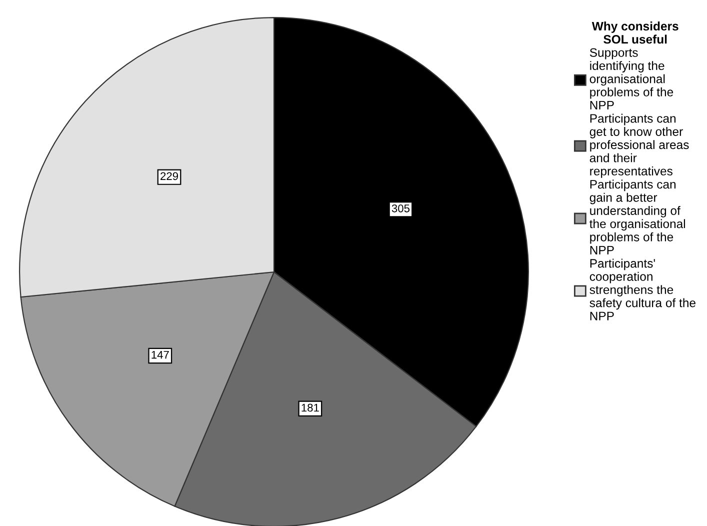  I want to click on data-label: 147, so click(160, 354).